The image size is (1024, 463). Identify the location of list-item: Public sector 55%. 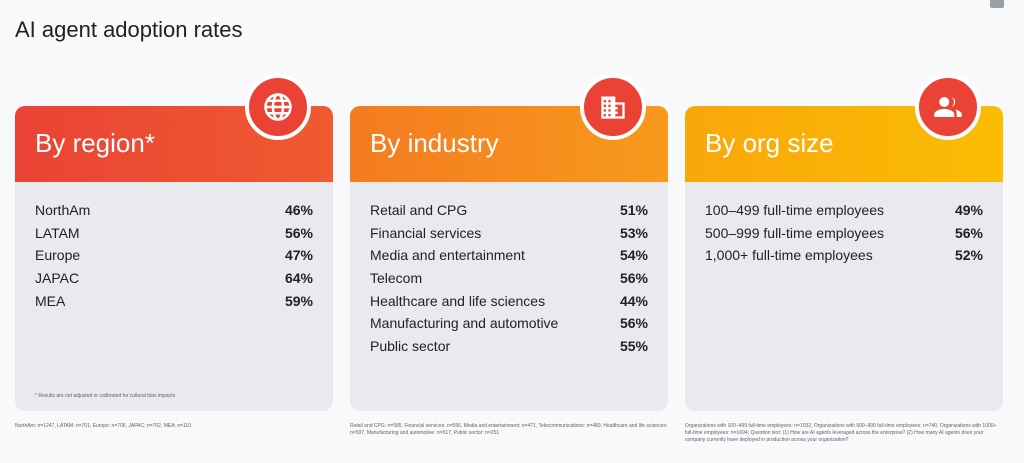
(509, 346).